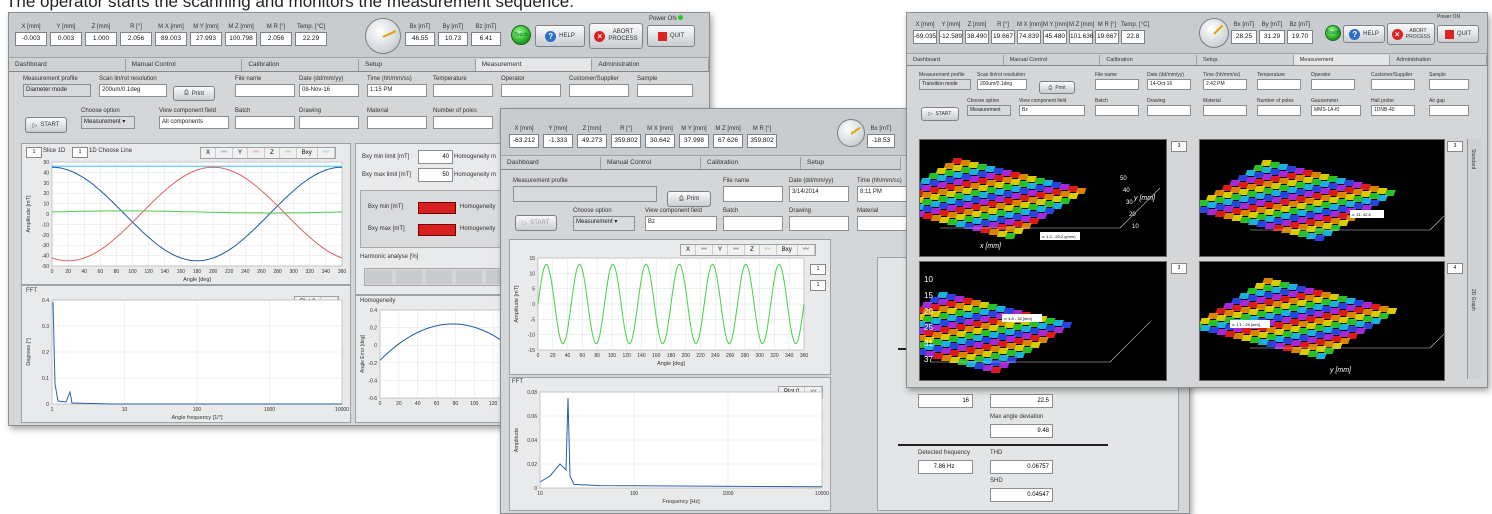 The height and width of the screenshot is (514, 1492). What do you see at coordinates (34, 152) in the screenshot?
I see `slice-spinner: 1` at bounding box center [34, 152].